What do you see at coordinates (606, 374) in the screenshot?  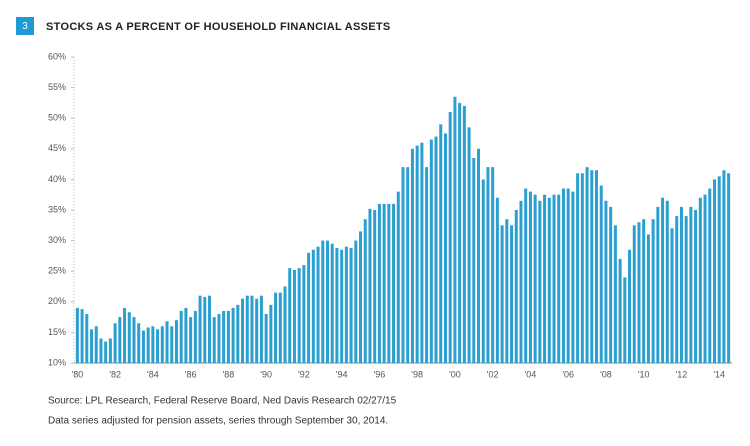 I see `x-tick-label: '08` at bounding box center [606, 374].